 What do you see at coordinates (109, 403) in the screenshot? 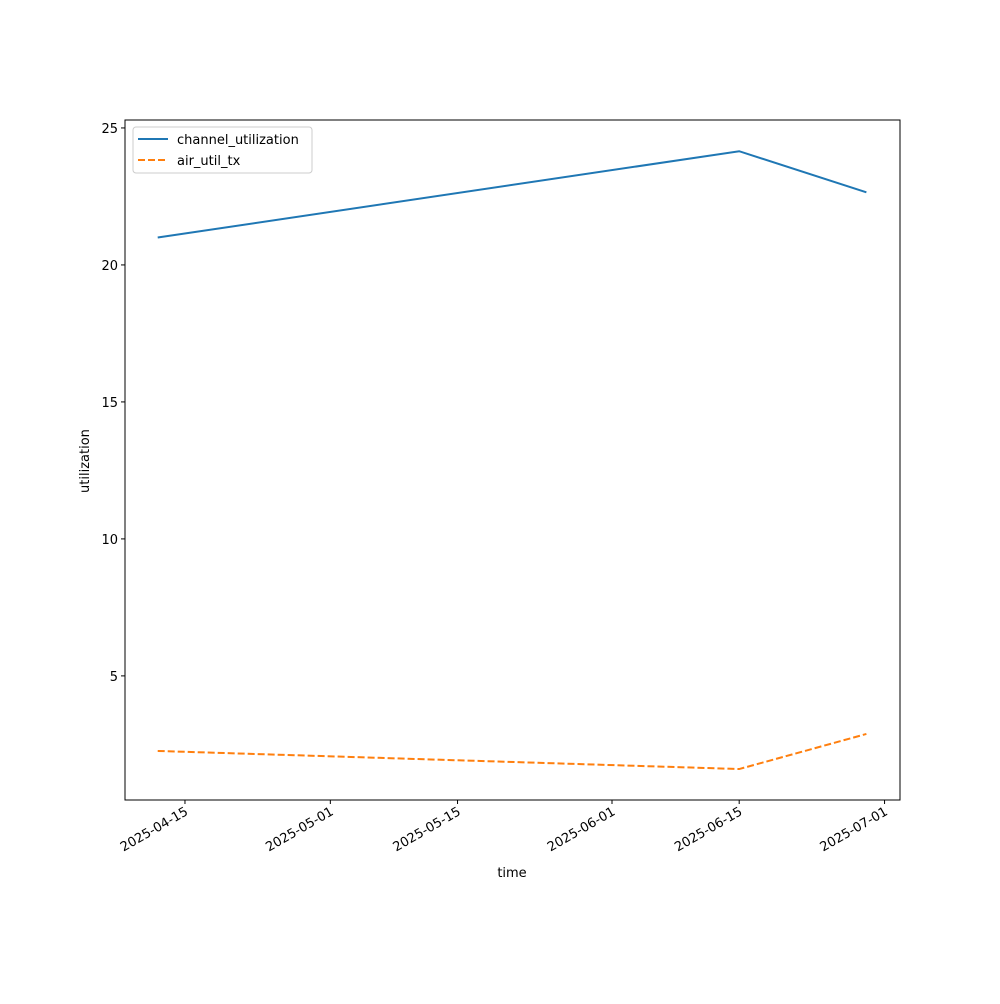
I see `y-tick-label: 15` at bounding box center [109, 403].